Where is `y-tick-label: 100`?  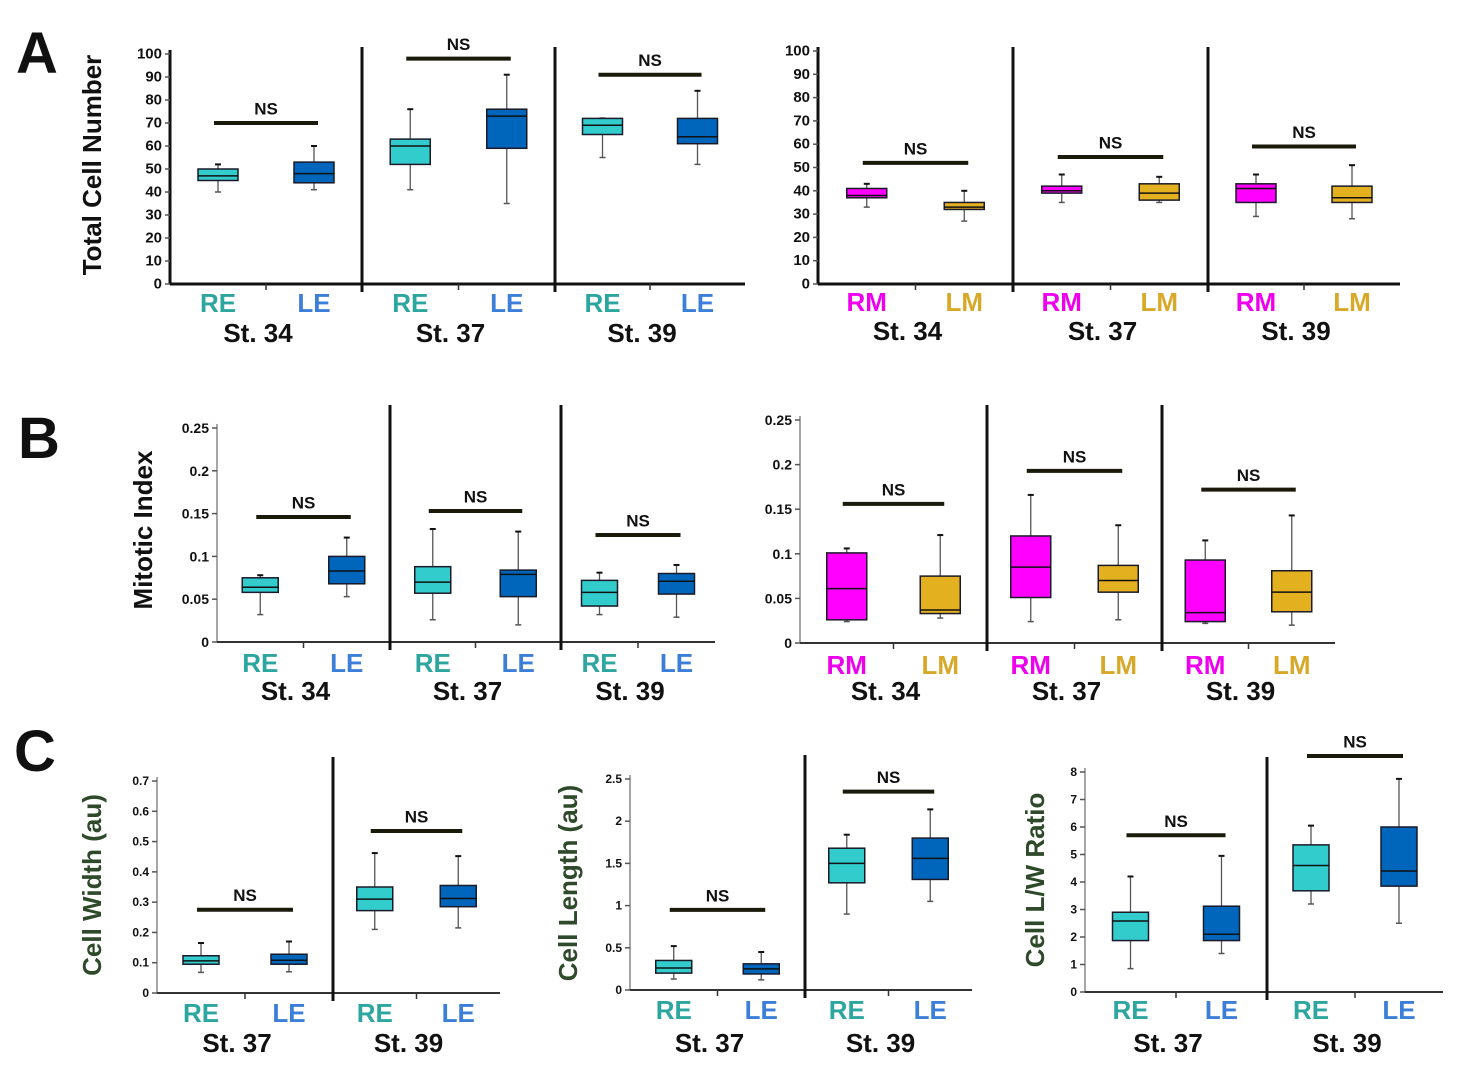 y-tick-label: 100 is located at coordinates (797, 51).